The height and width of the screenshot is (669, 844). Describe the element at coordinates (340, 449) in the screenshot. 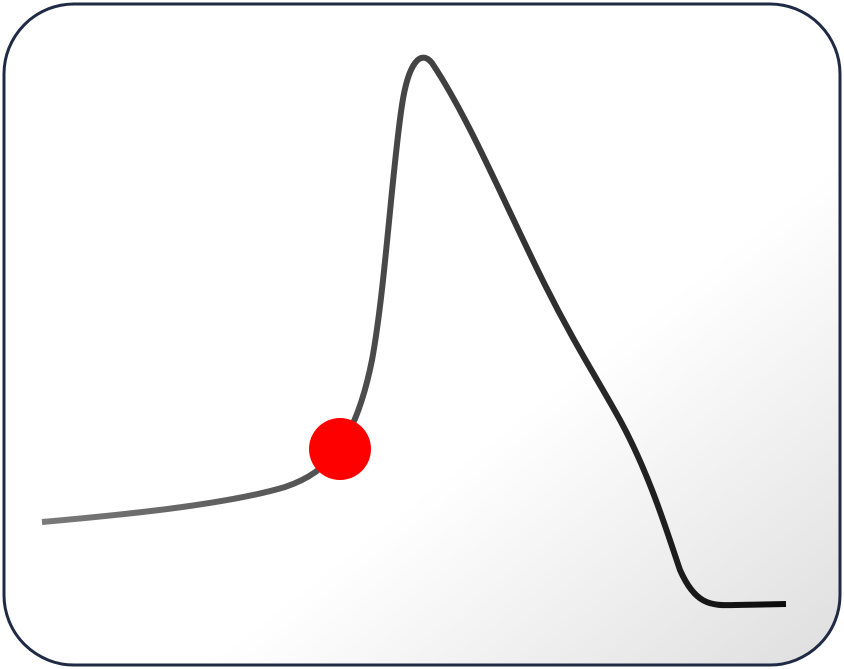

I see `threshold-marker` at that location.